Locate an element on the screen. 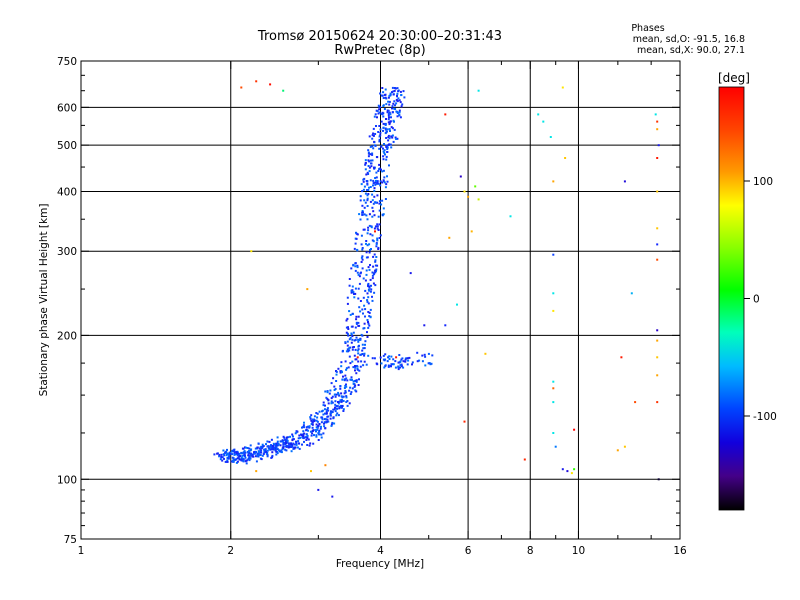  stats-x-mode: mean, sd,X: 90.0, 27.1 is located at coordinates (691, 50).